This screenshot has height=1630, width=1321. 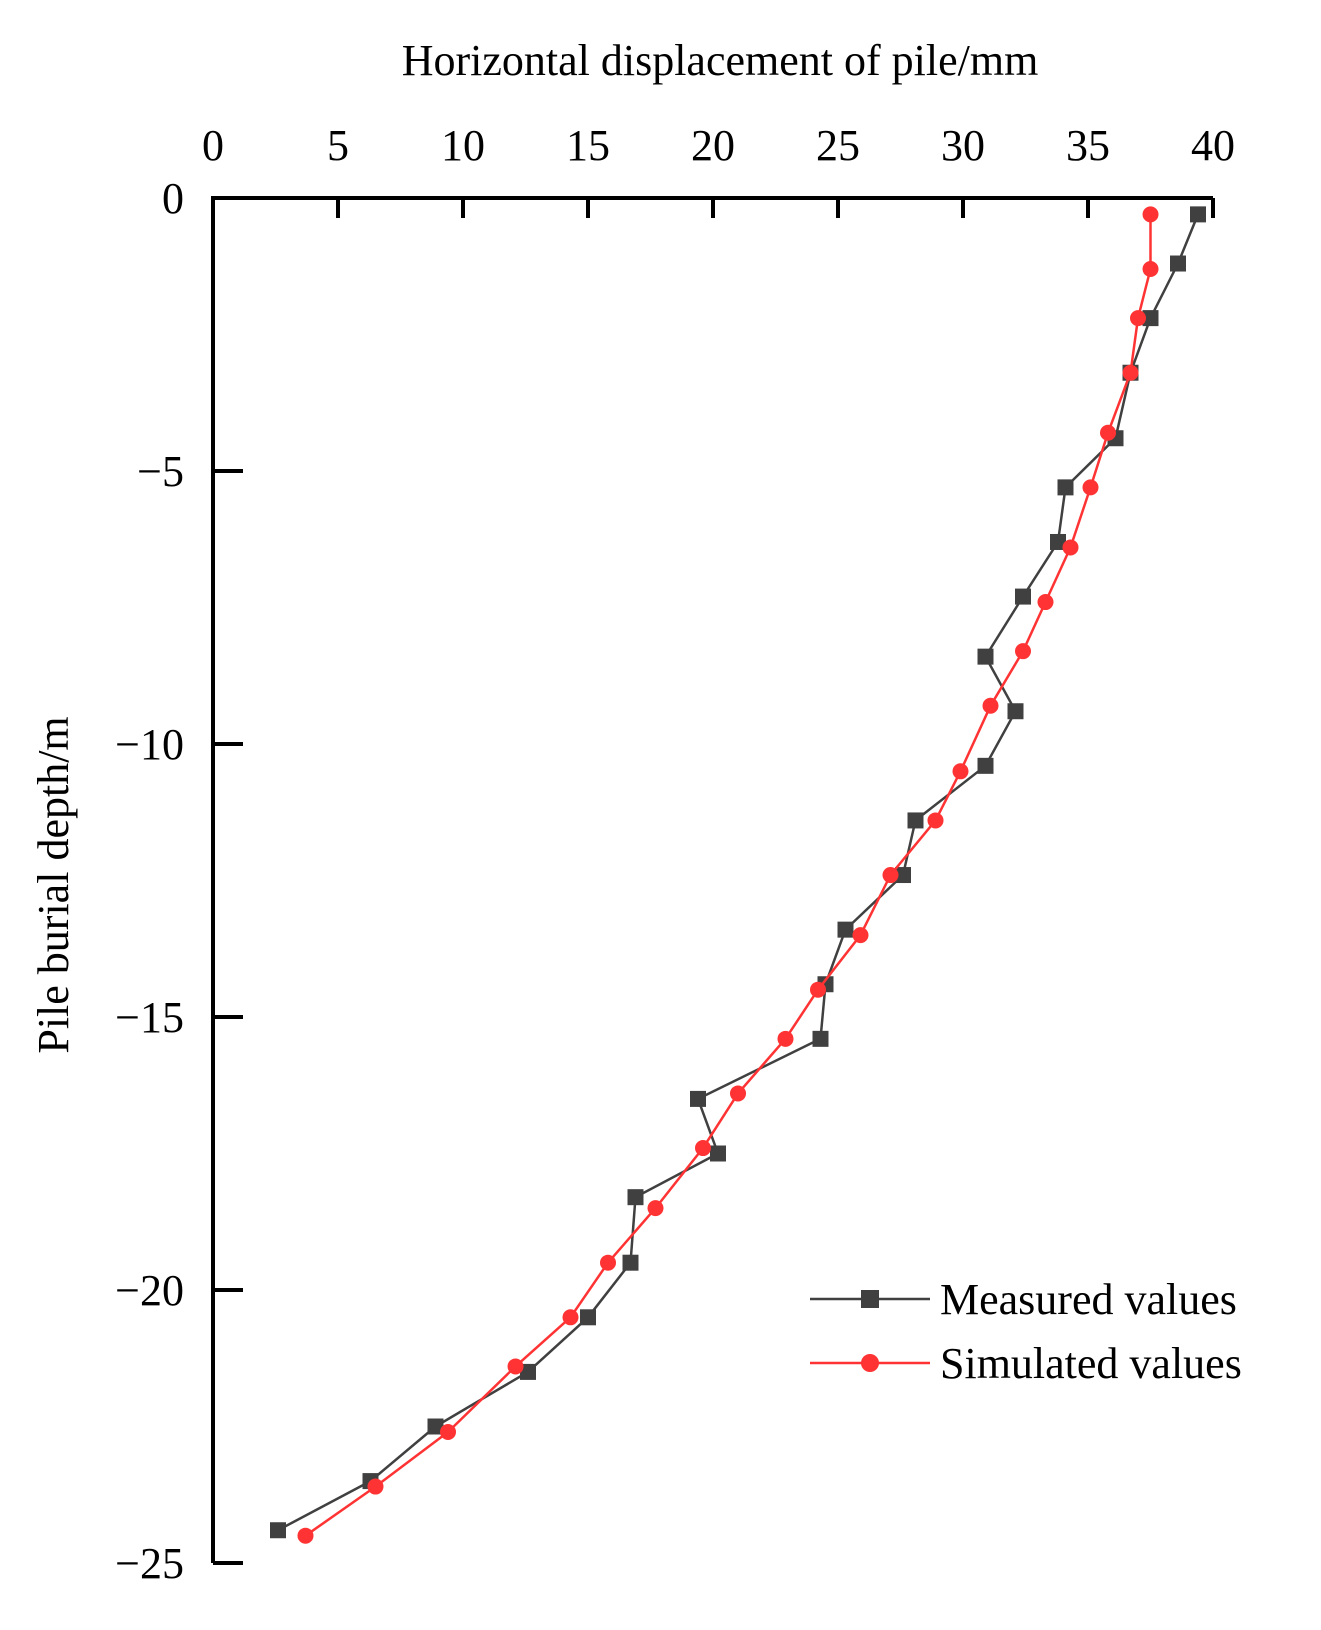 What do you see at coordinates (179, 881) in the screenshot?
I see `y-axis-ticks: 0 −5 −10 −15 −20 −25` at bounding box center [179, 881].